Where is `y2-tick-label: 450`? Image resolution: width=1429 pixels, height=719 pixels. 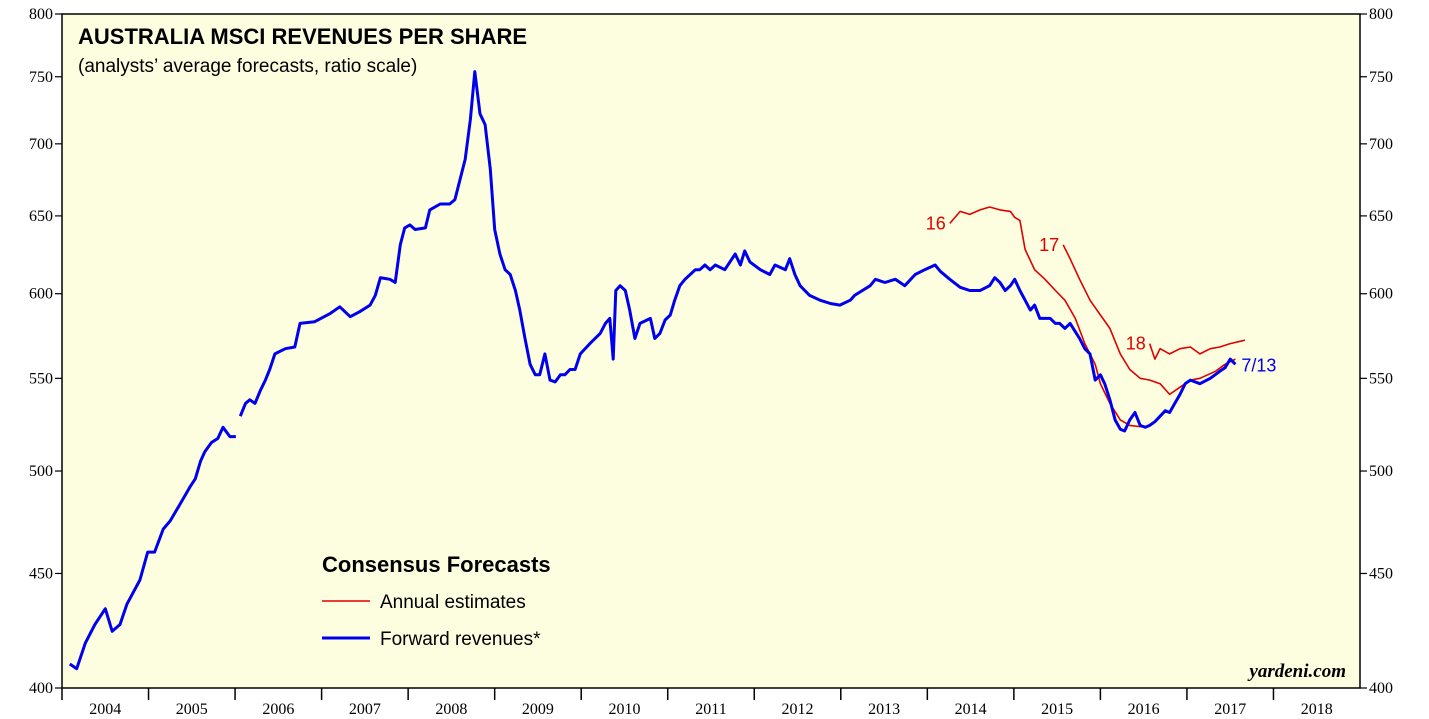
y2-tick-label: 450 is located at coordinates (1381, 573).